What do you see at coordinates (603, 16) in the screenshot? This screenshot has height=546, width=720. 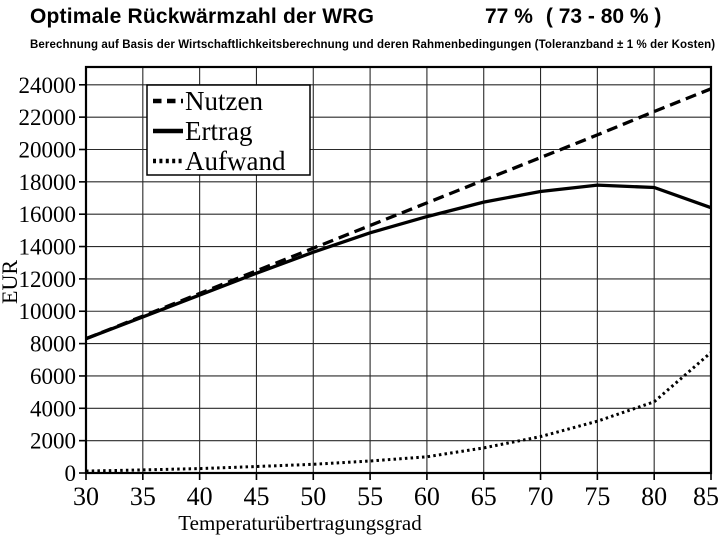 I see `result-range: ( 73 - 80 % )` at bounding box center [603, 16].